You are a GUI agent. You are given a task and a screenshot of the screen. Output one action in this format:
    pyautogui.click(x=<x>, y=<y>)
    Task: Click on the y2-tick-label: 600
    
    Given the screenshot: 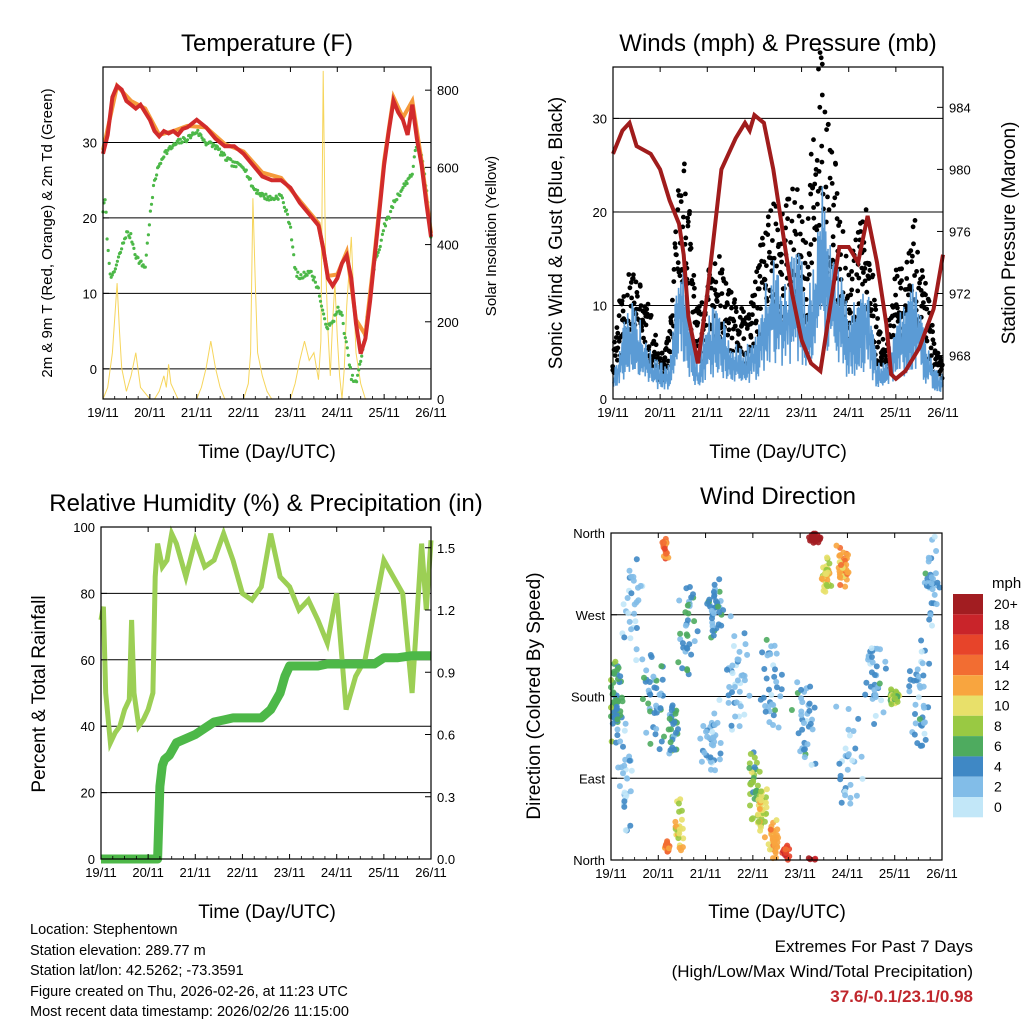 What is the action you would take?
    pyautogui.click(x=448, y=167)
    